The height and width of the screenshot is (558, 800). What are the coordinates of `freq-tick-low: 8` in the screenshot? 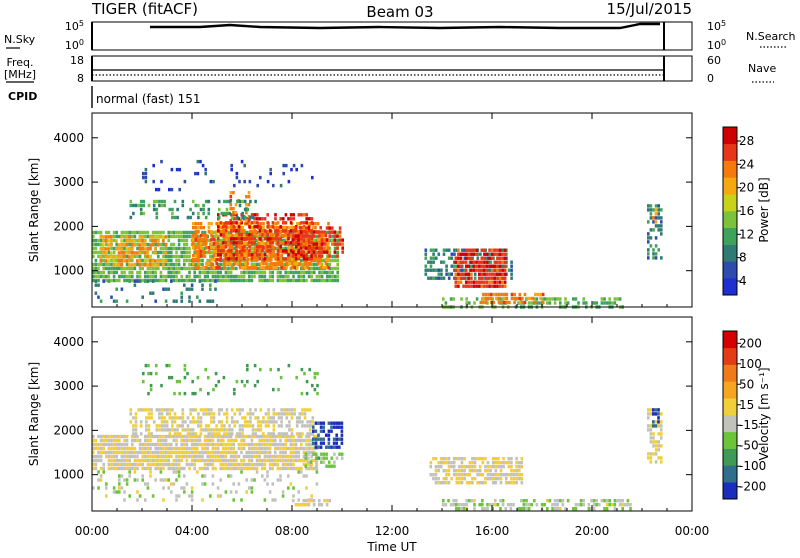 It's located at (80, 78).